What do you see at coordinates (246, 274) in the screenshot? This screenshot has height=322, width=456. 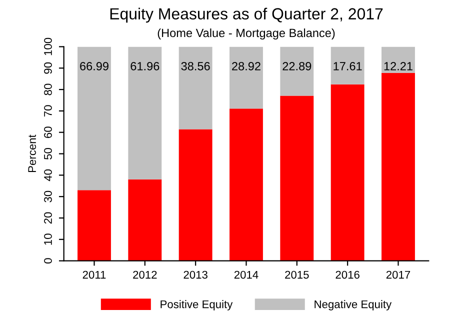 I see `x-tick-label: 2014` at bounding box center [246, 274].